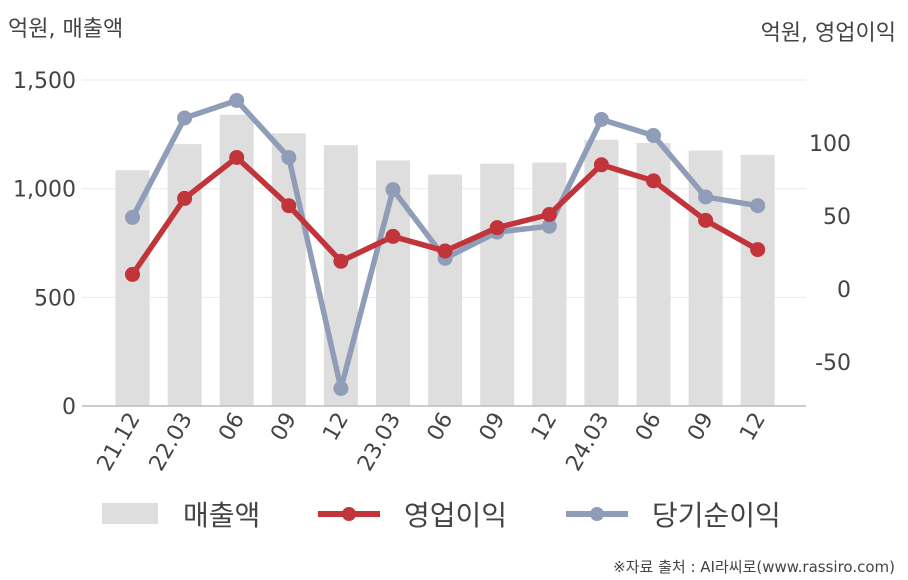  Describe the element at coordinates (597, 514) in the screenshot. I see `legend-swatch-net-marker` at that location.